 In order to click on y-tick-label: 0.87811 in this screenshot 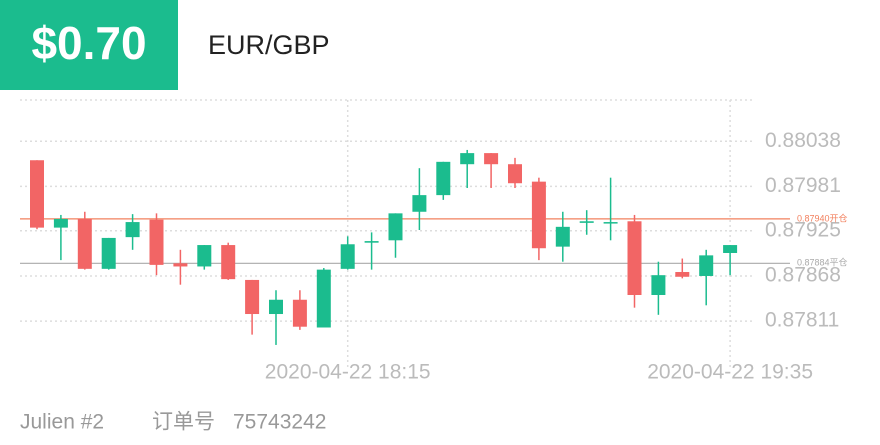, I will do `click(802, 320)`.